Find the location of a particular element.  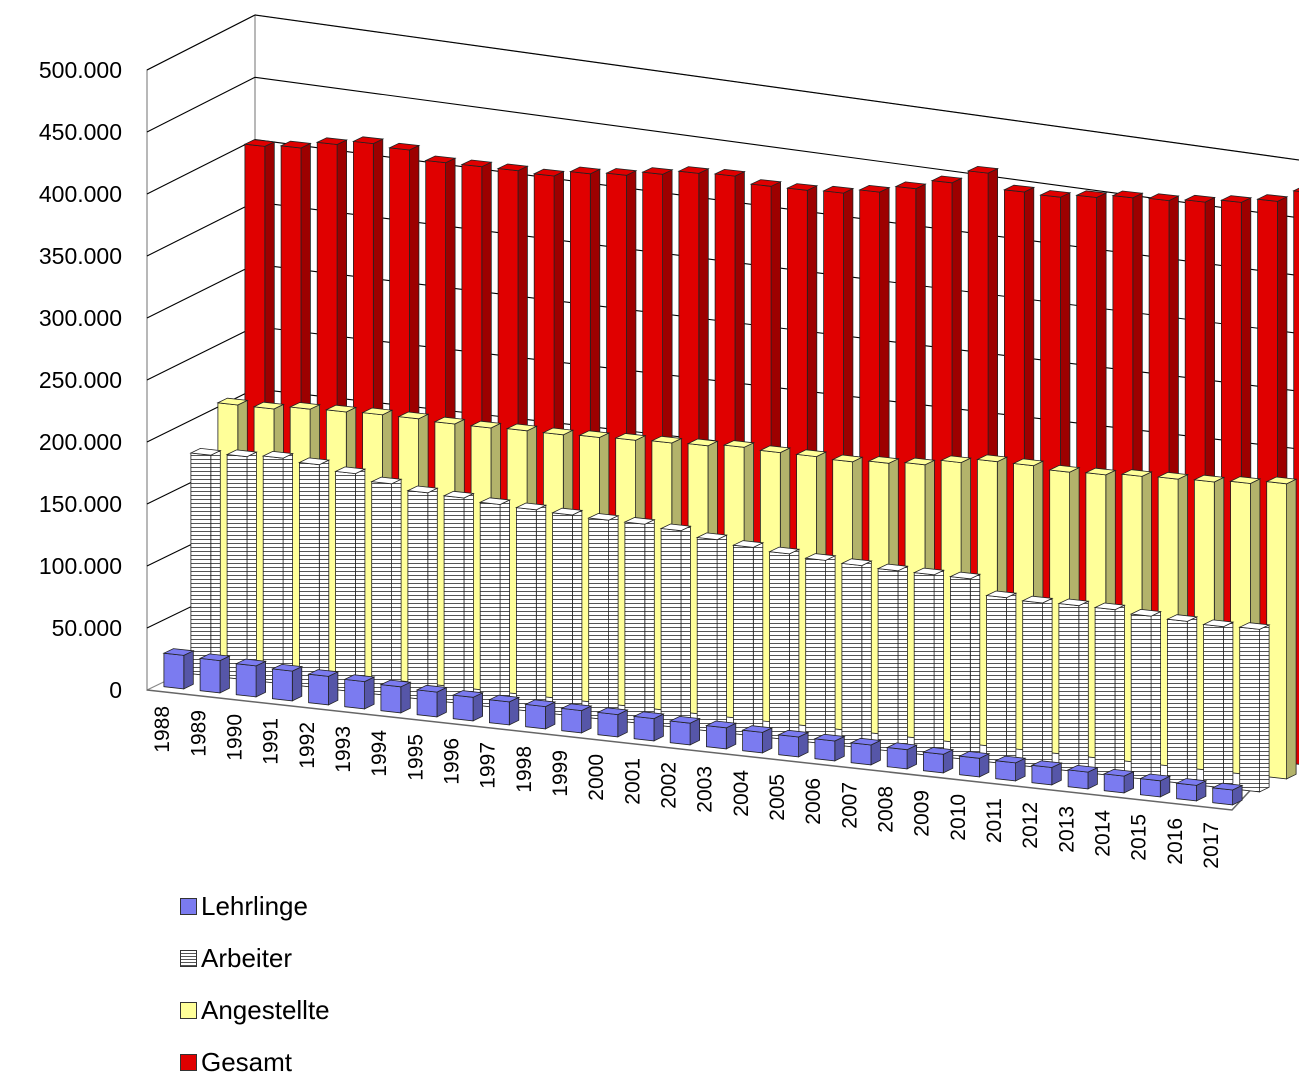

legend-label: Lehrlinge is located at coordinates (254, 905).